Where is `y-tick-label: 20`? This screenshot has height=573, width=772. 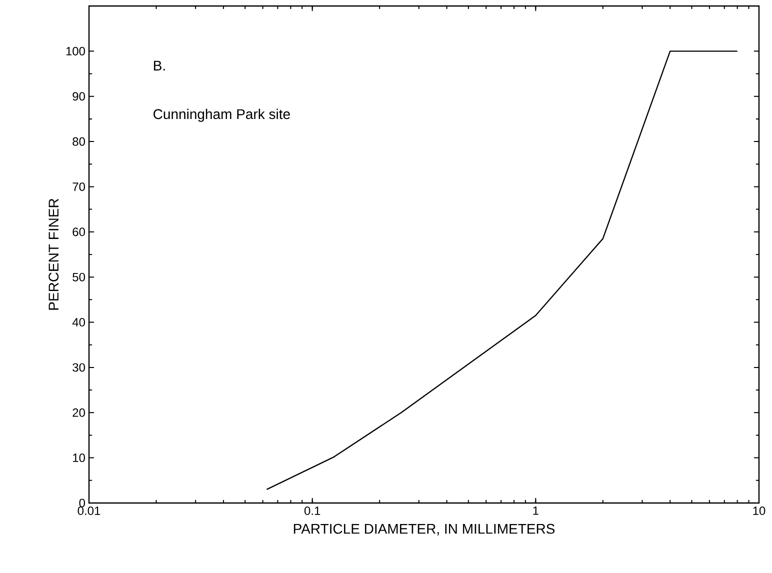
y-tick-label: 20 is located at coordinates (79, 412).